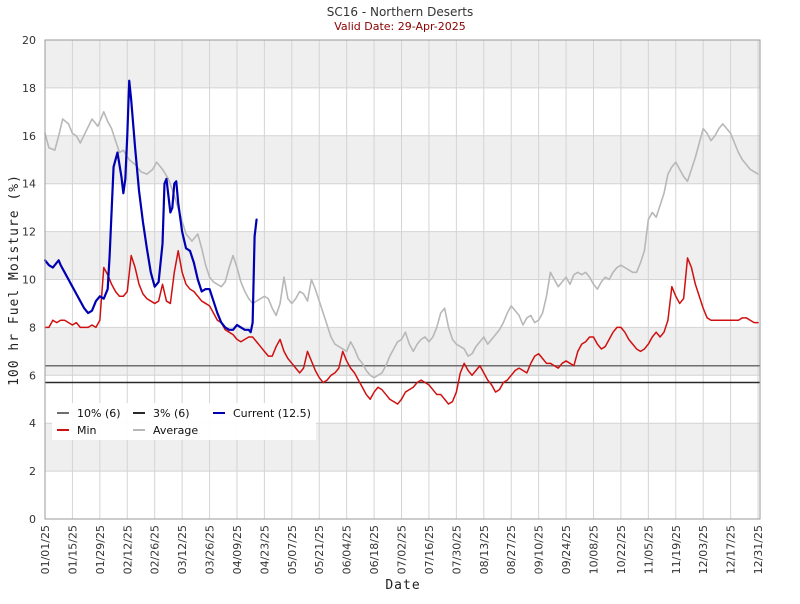  I want to click on y-tick-labels: 0 2 4 6 8 10 12 14 16 18 20, so click(29, 280).